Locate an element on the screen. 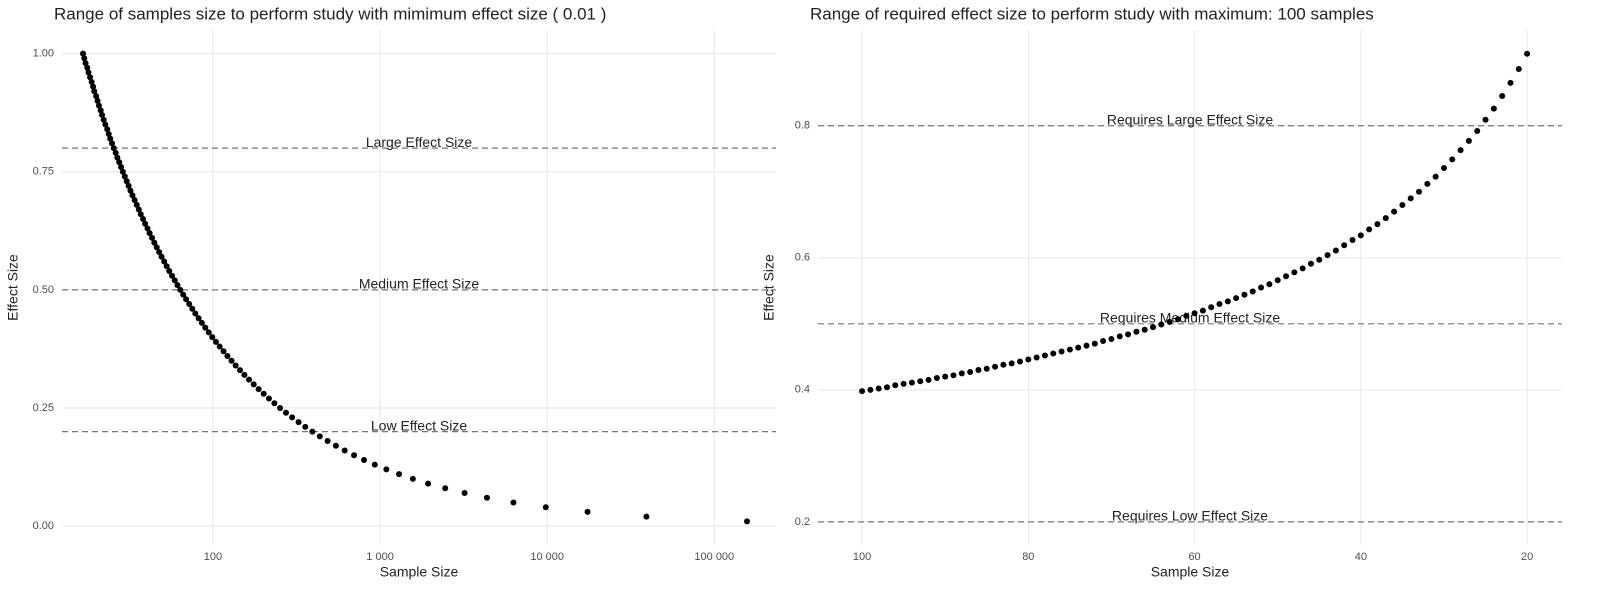 The image size is (1600, 600). x-tick-label: 100 is located at coordinates (213, 557).